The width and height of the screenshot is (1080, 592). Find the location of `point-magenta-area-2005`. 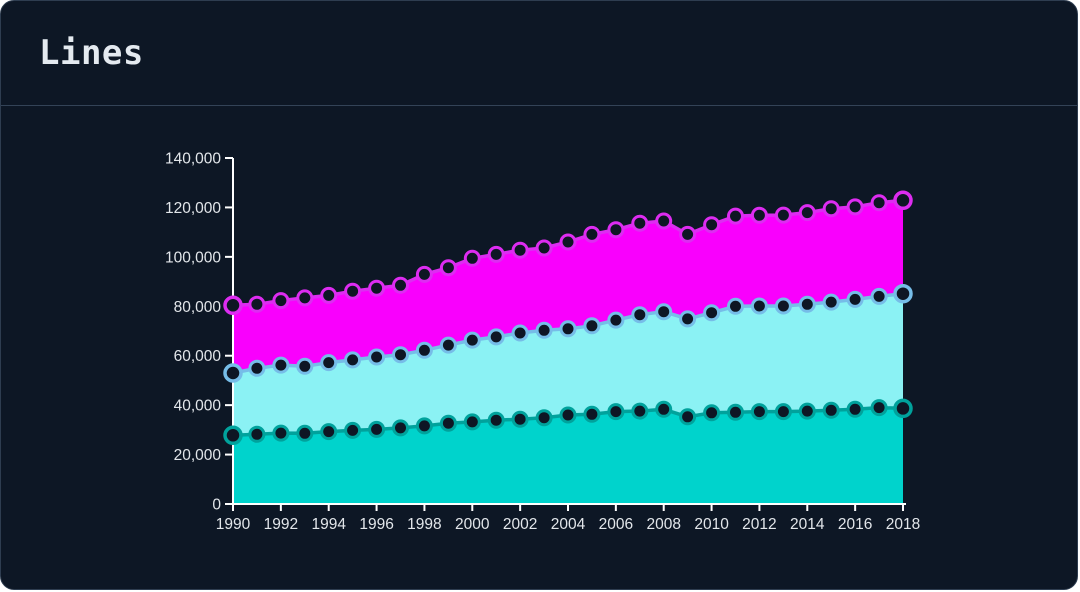

point-magenta-area-2005 is located at coordinates (592, 234).